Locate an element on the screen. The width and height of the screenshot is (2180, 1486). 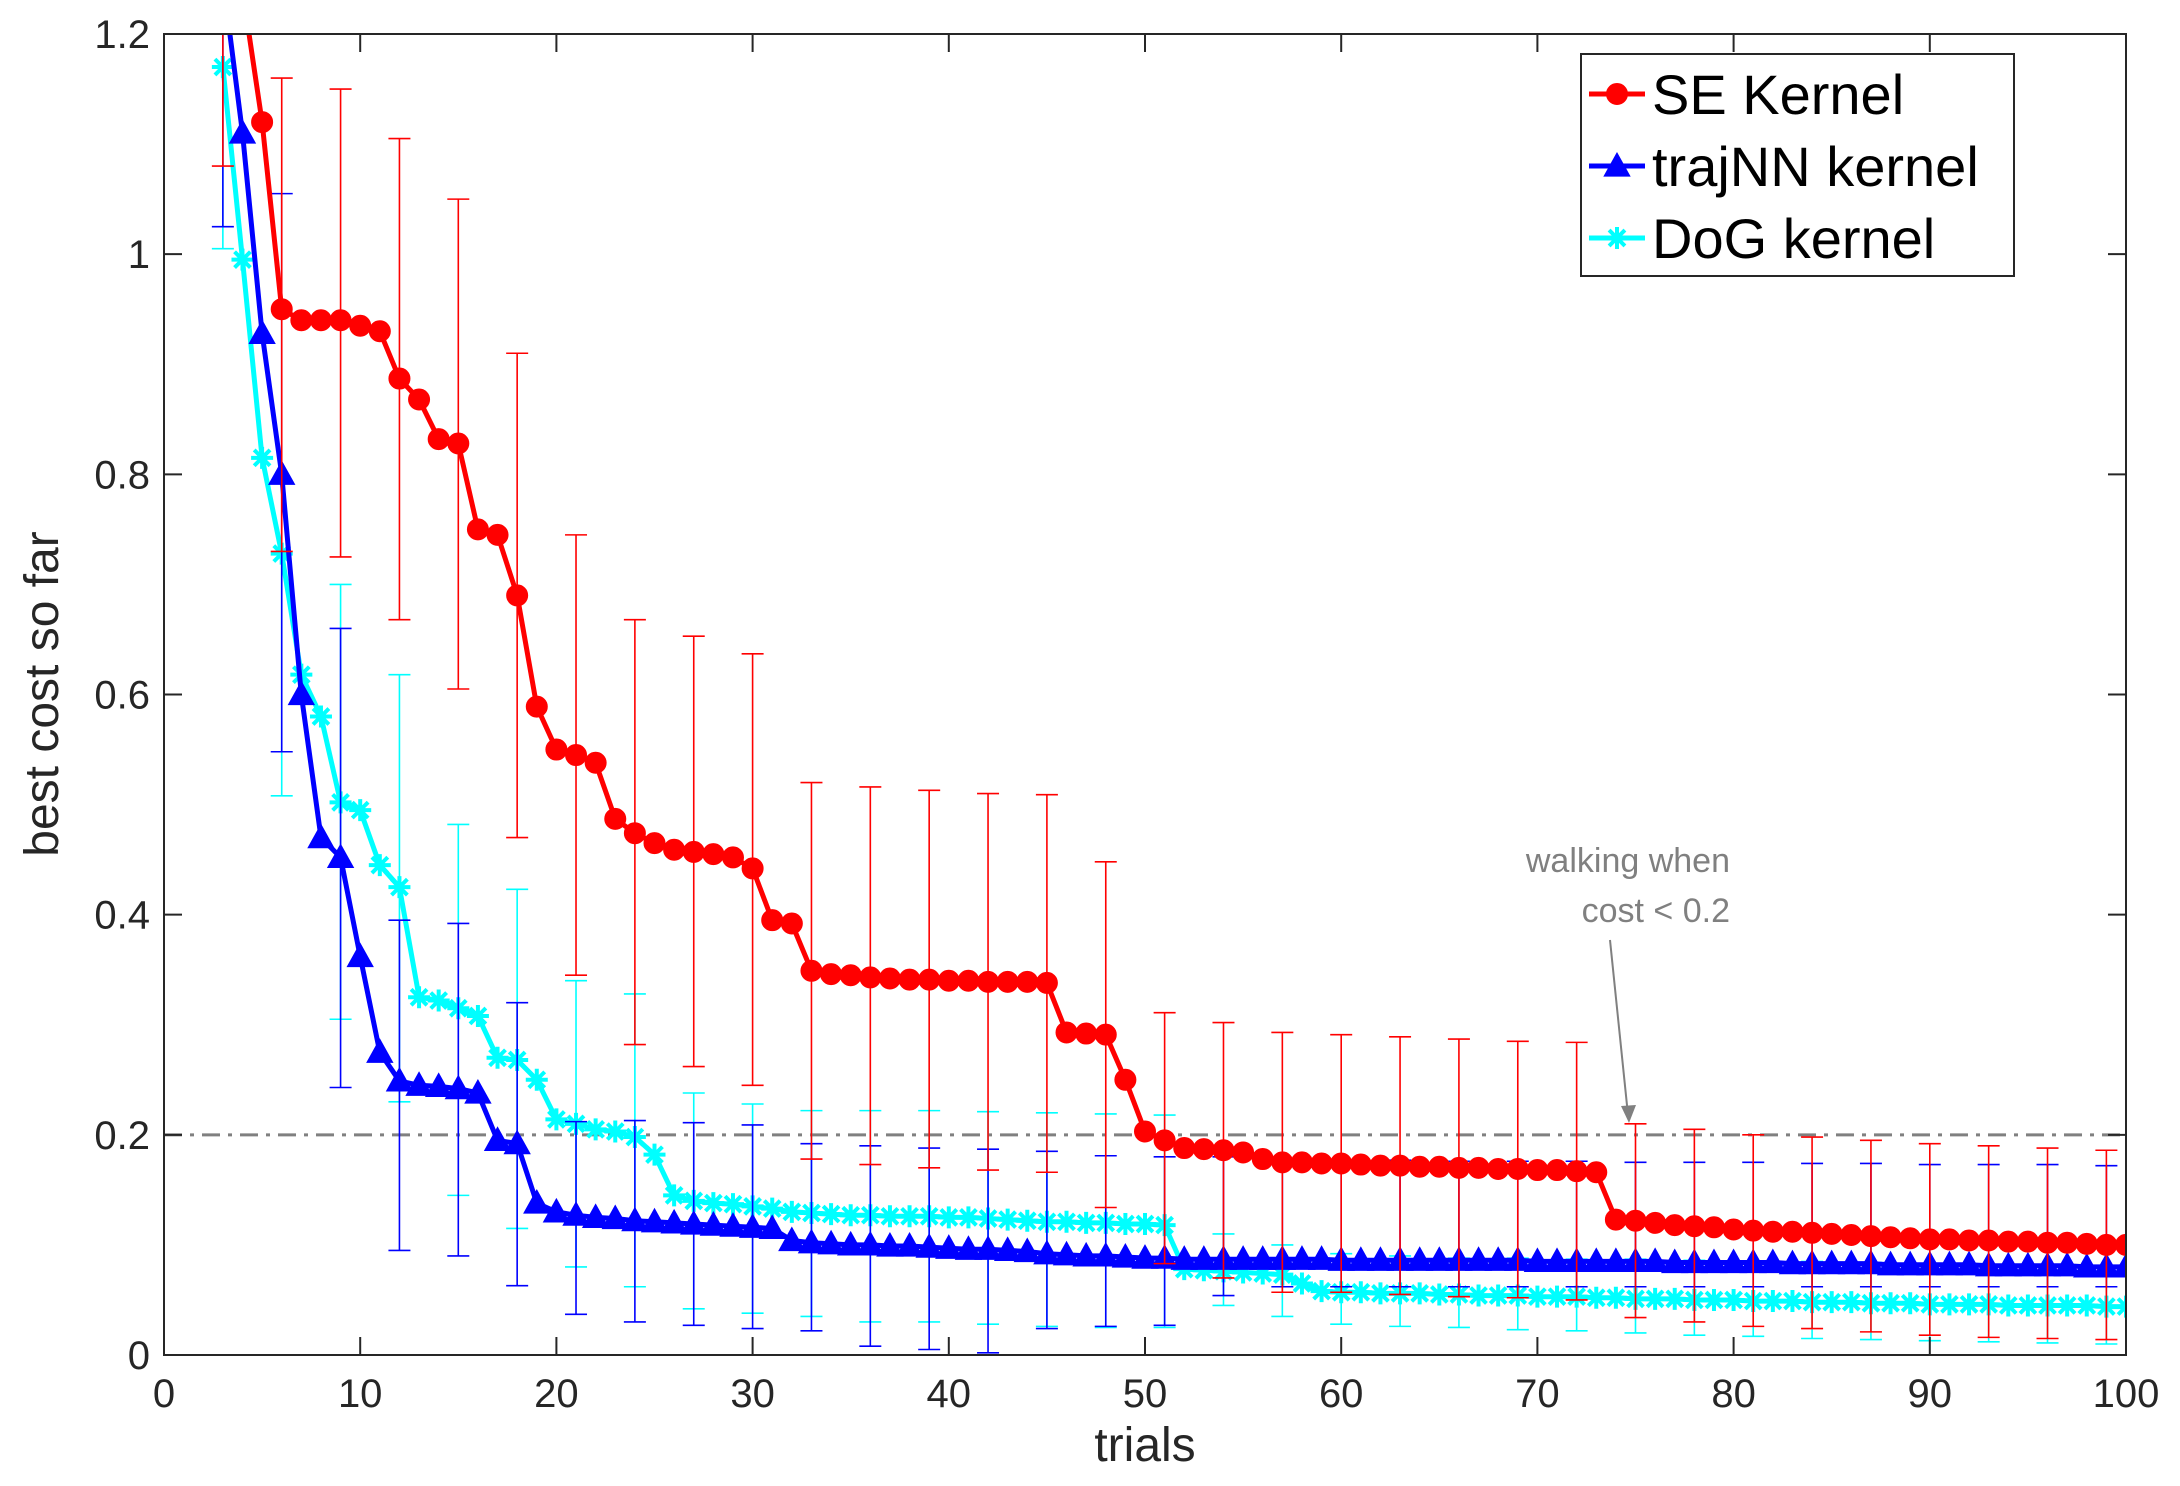
y-tick-label: 1 is located at coordinates (139, 255).